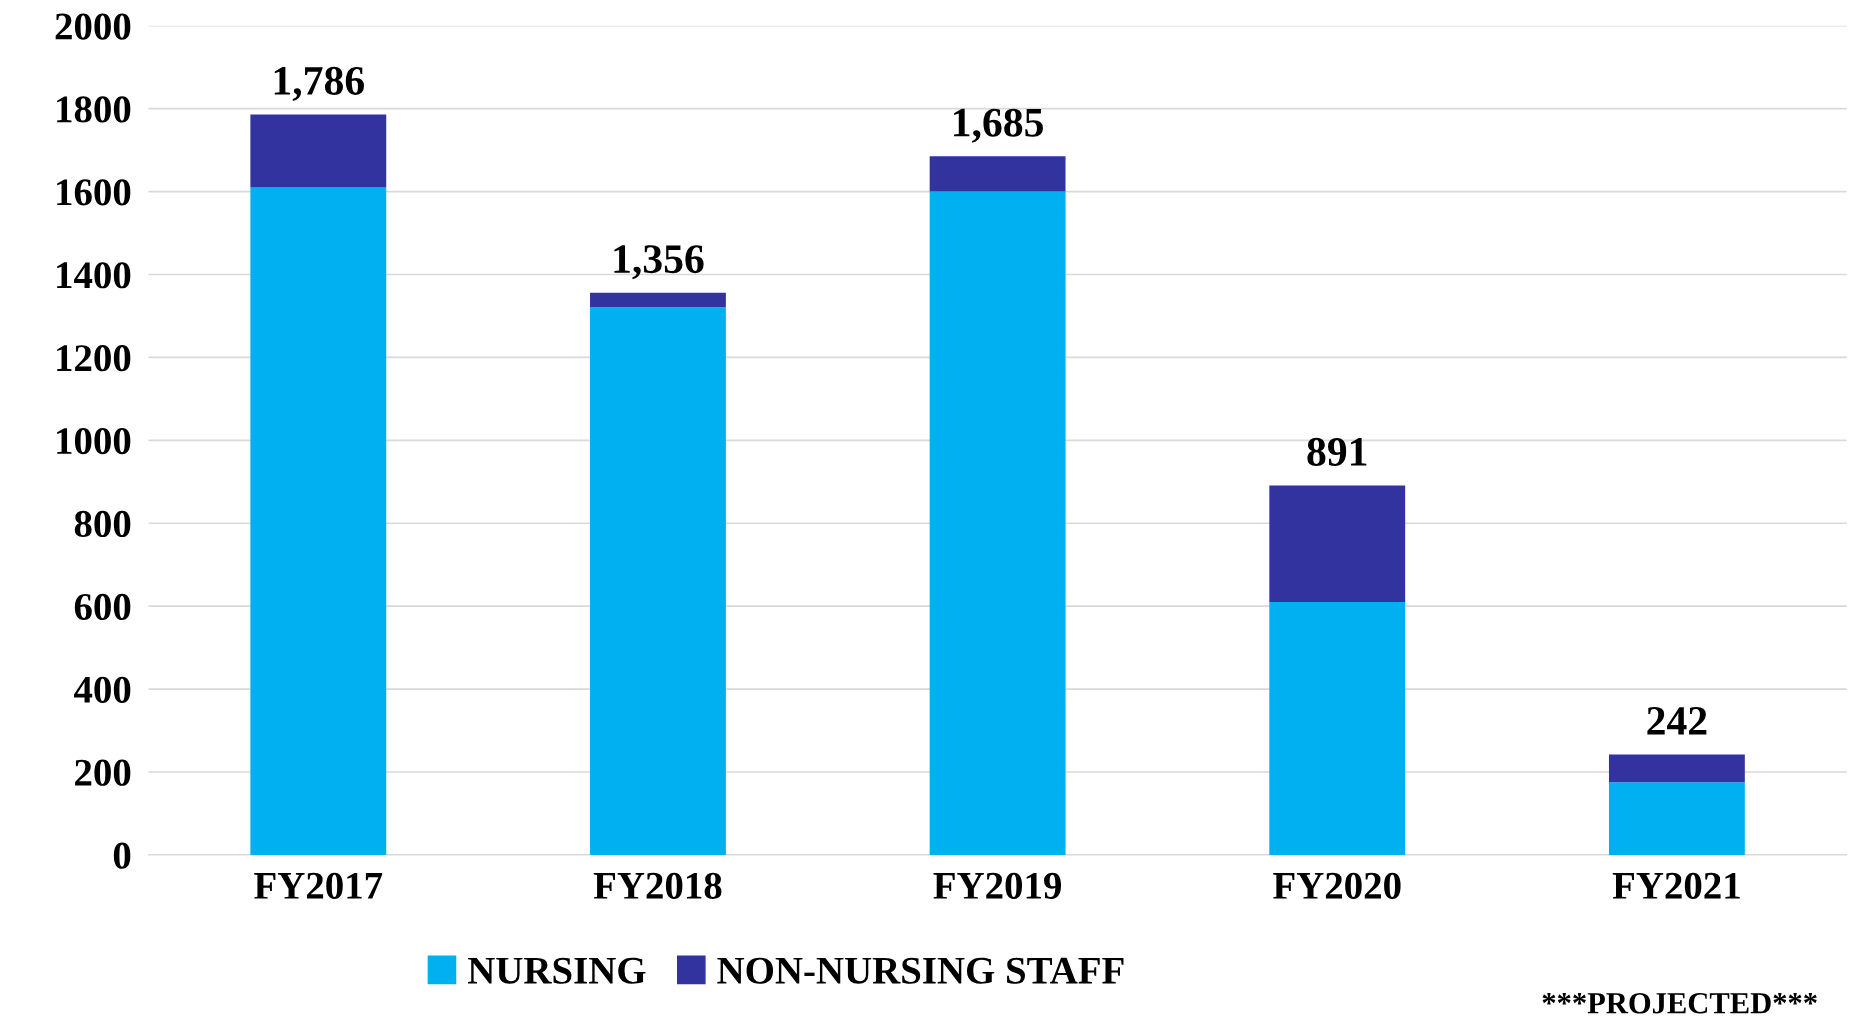 The image size is (1856, 1030). What do you see at coordinates (94, 109) in the screenshot?
I see `y-tick-label: 1800` at bounding box center [94, 109].